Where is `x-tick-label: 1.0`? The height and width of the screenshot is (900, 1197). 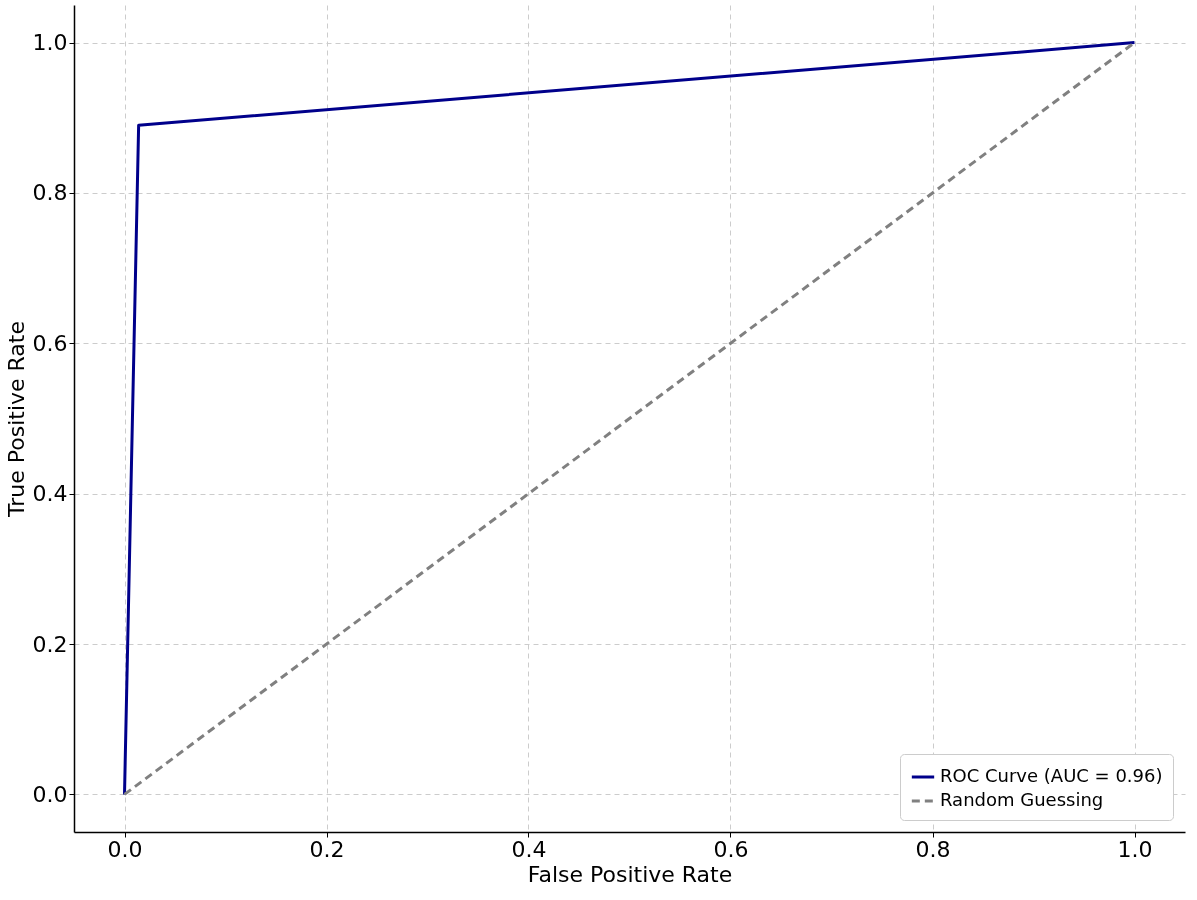
x-tick-label: 1.0 is located at coordinates (1135, 849).